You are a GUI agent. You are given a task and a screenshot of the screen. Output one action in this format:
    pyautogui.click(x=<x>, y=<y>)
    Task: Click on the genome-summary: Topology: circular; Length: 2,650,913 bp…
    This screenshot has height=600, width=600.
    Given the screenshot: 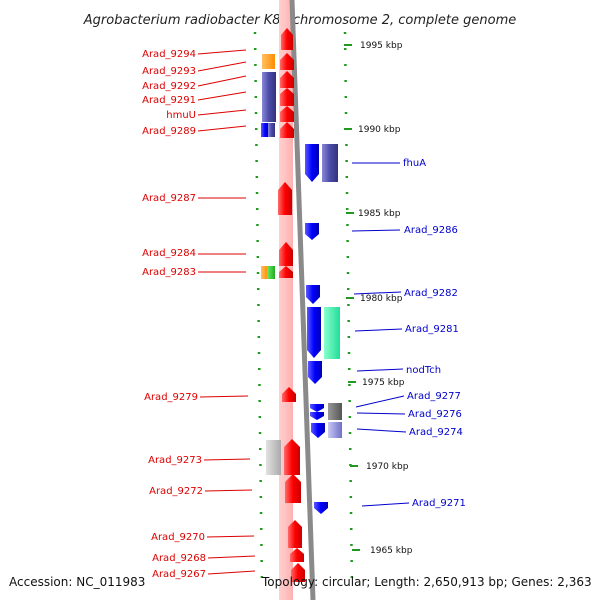 What is the action you would take?
    pyautogui.click(x=426, y=582)
    